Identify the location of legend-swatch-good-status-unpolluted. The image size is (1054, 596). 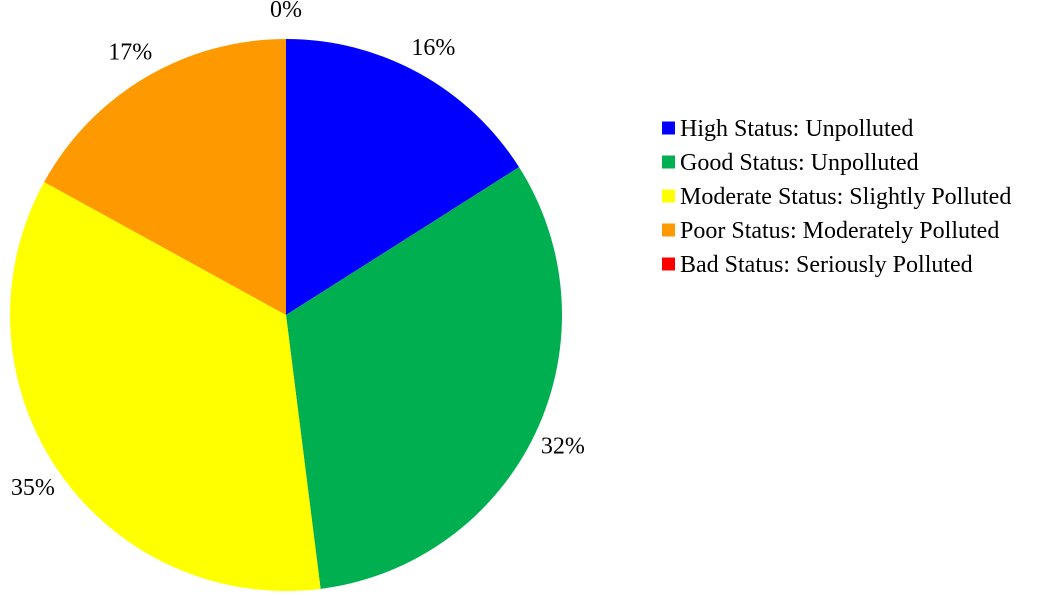
(668, 162).